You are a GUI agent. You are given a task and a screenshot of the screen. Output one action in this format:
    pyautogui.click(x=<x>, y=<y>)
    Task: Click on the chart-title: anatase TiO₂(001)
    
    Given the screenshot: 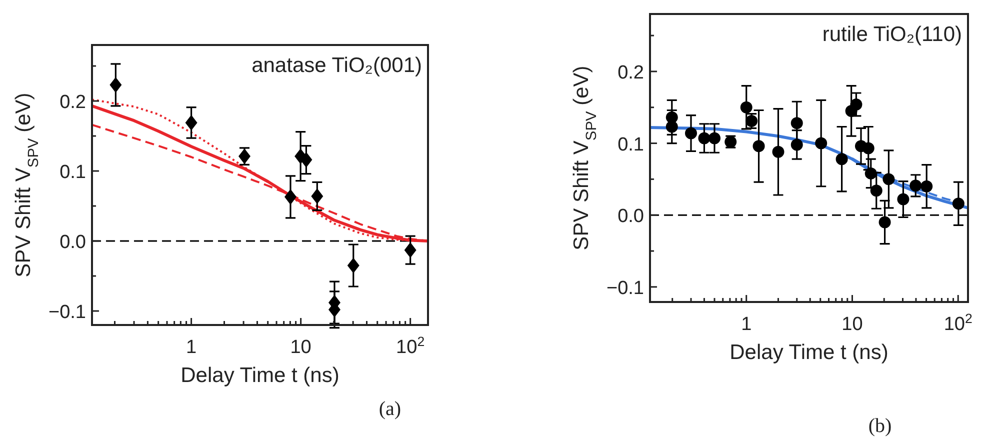 What is the action you would take?
    pyautogui.click(x=337, y=65)
    